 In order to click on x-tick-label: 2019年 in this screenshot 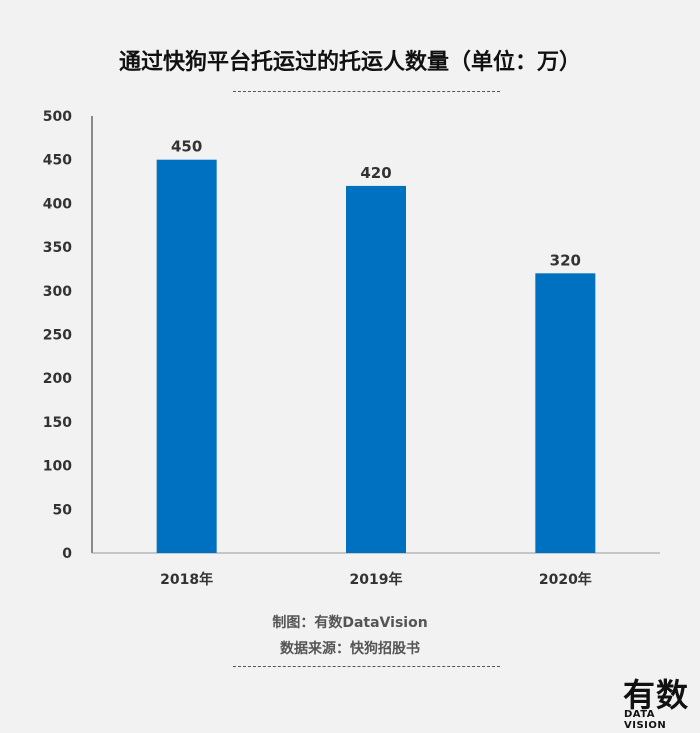, I will do `click(376, 579)`.